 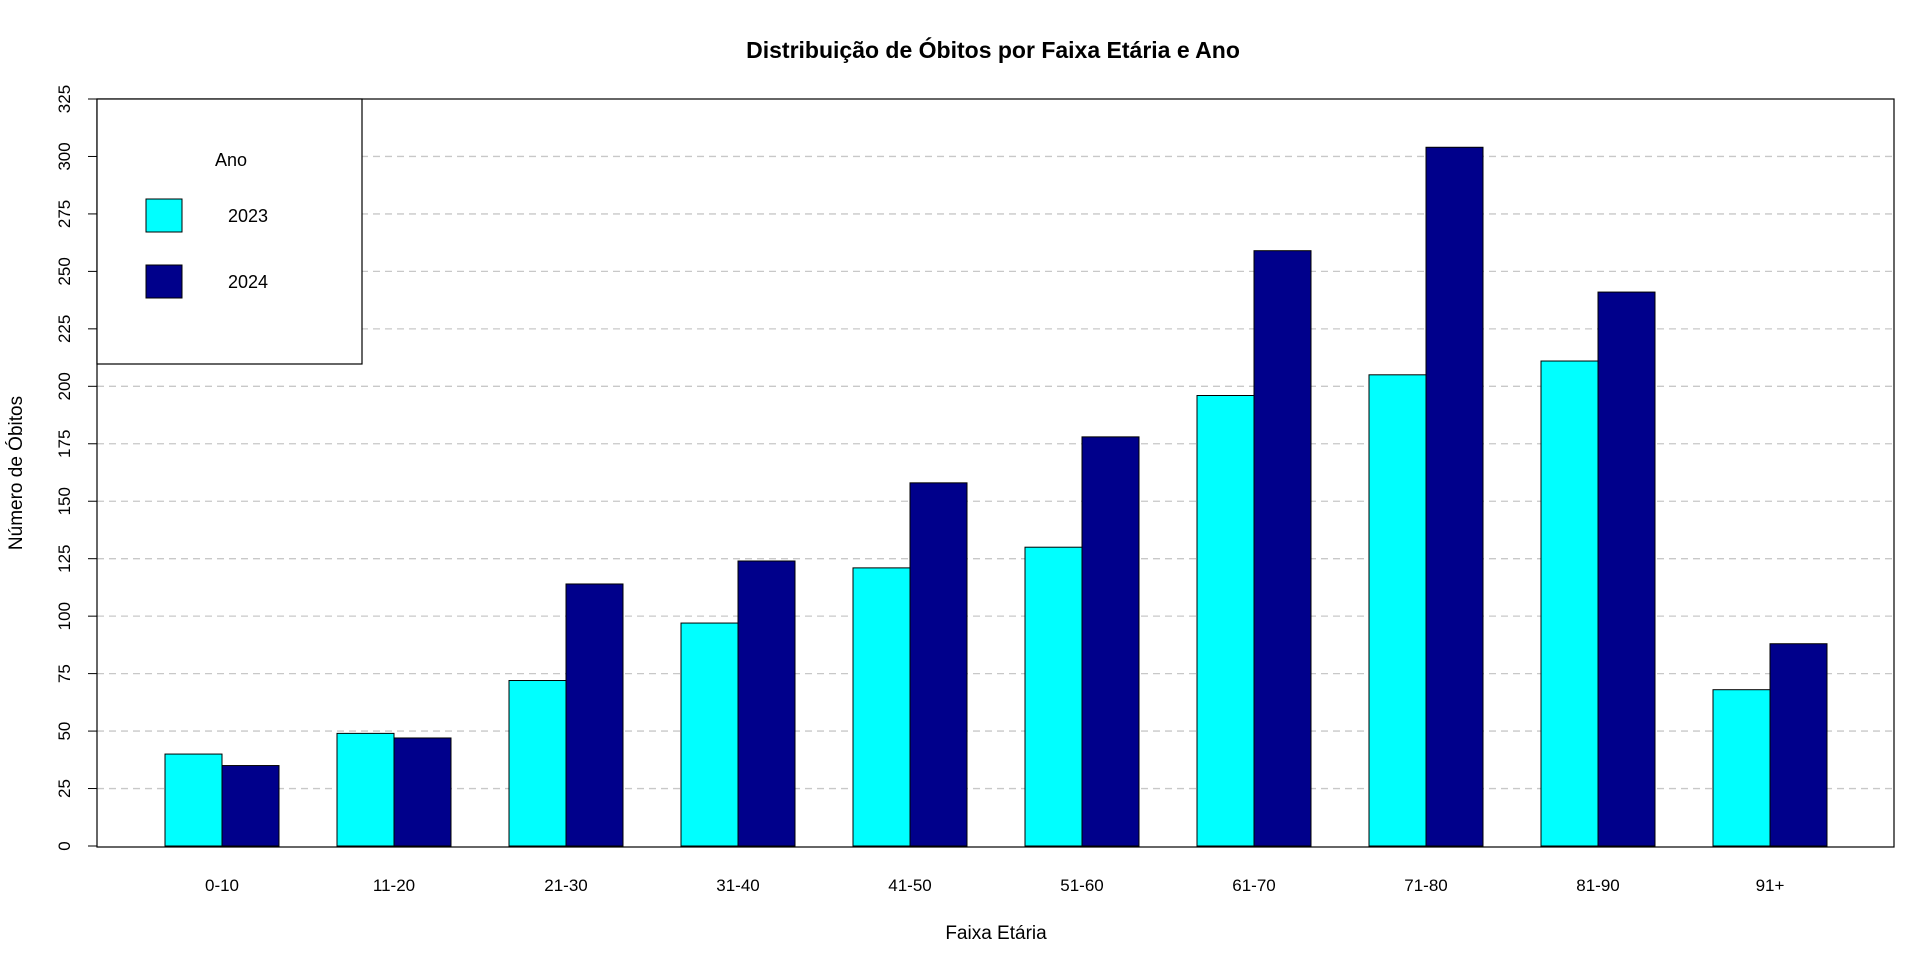 I want to click on legend-label-2023: 2023, so click(x=248, y=216).